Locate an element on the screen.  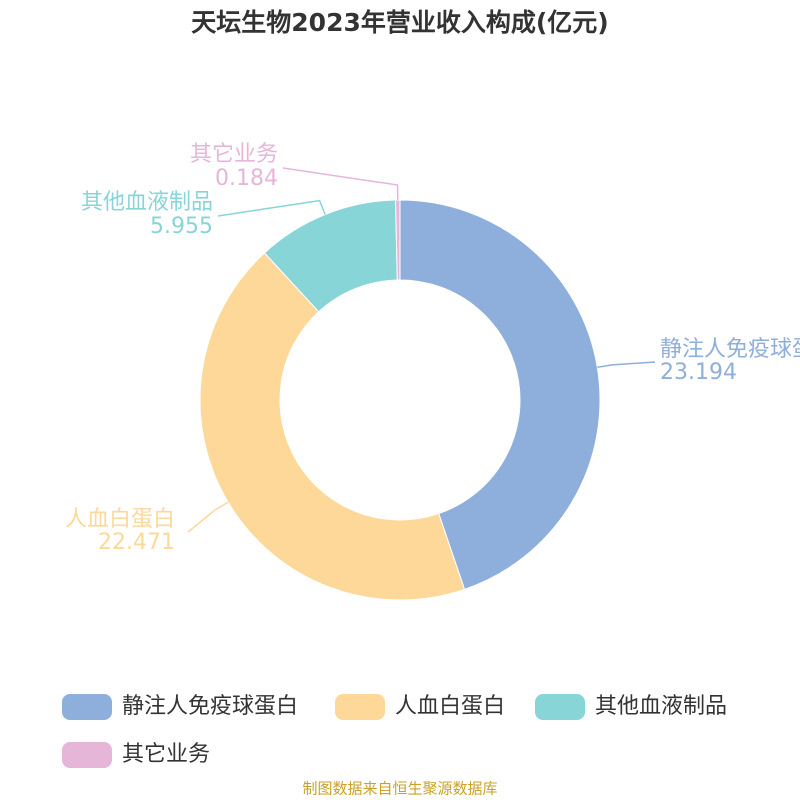
slice-value: 0.184 is located at coordinates (246, 178).